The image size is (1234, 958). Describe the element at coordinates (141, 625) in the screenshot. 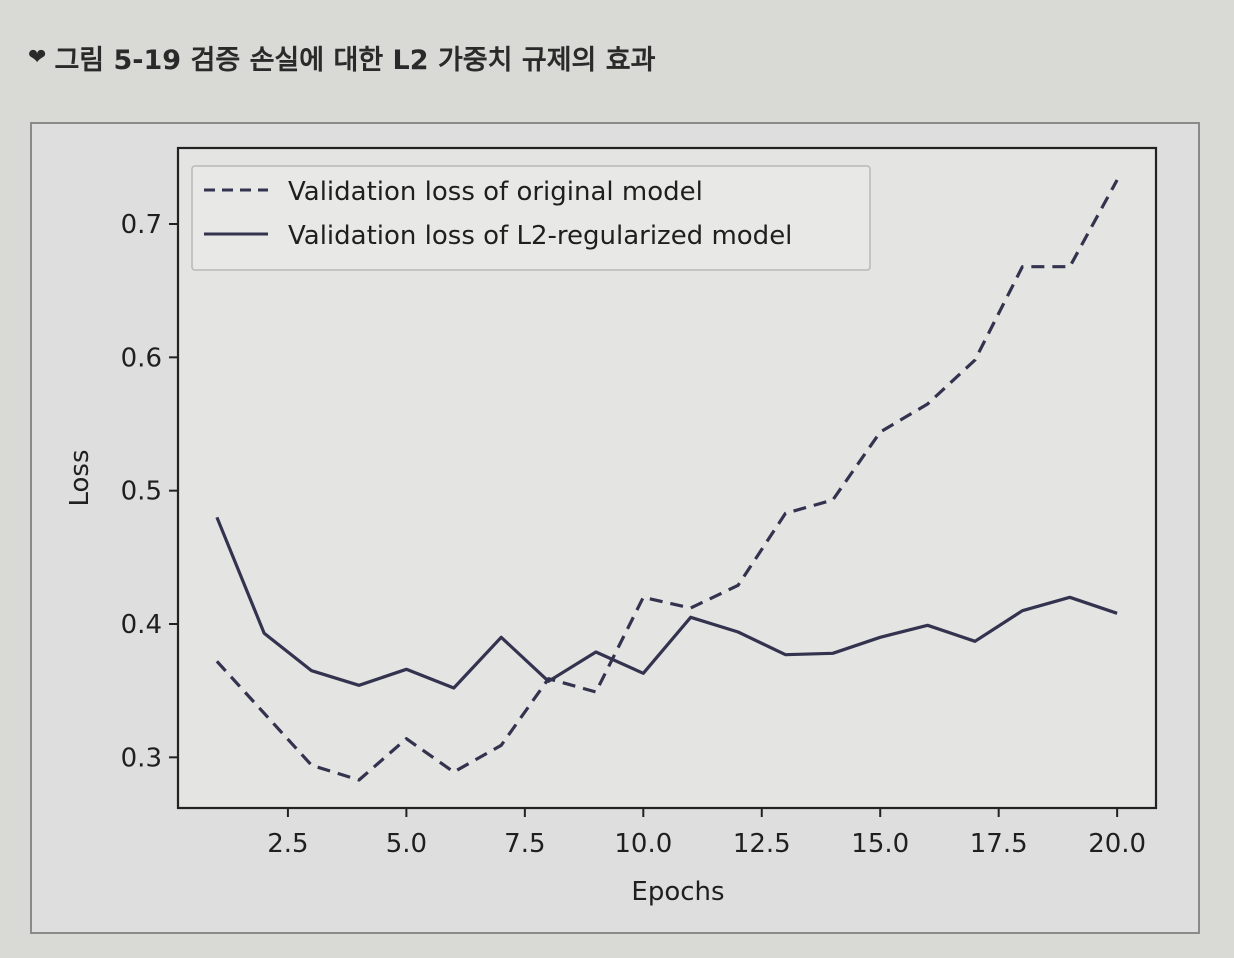

I see `y-tick-label: 0.4` at that location.